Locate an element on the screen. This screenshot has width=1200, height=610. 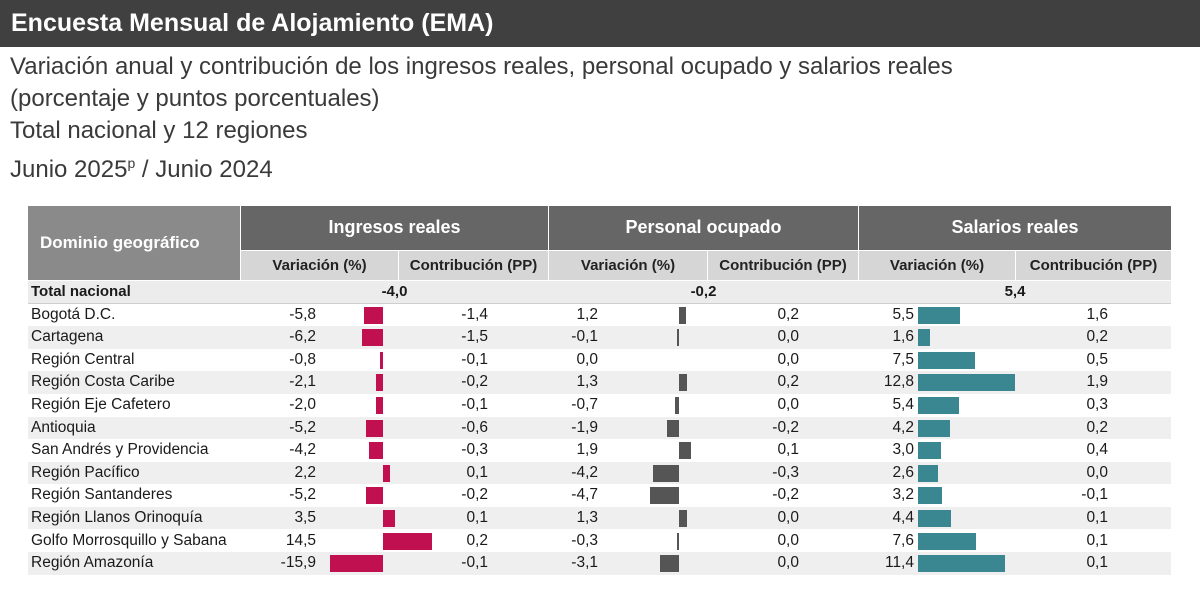
provisional-mark: p is located at coordinates (131, 163).